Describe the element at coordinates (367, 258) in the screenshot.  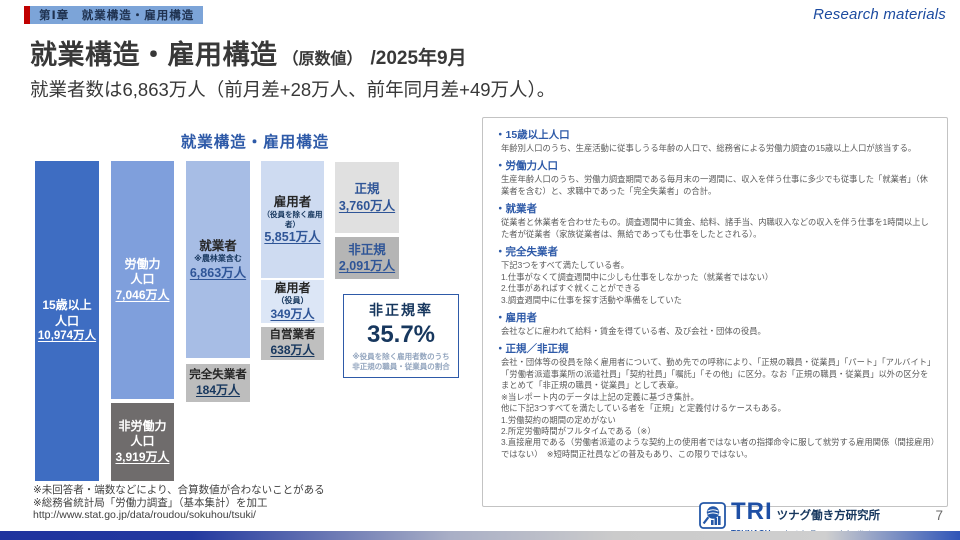
I see `bar-non-regular-employees: 非正規 2,091万人` at that location.